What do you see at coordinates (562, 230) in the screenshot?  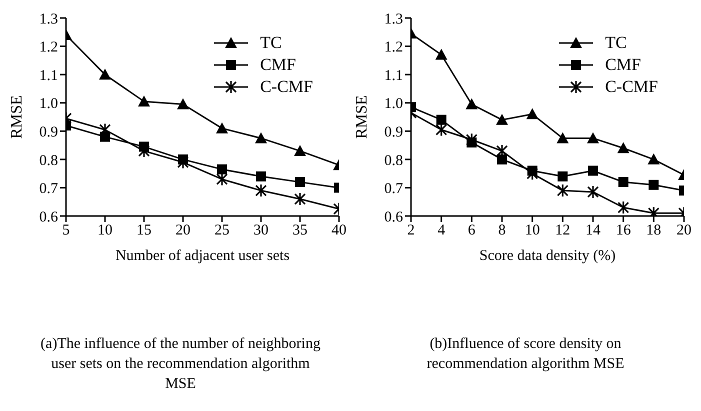 I see `x-tick-label: 12` at bounding box center [562, 230].